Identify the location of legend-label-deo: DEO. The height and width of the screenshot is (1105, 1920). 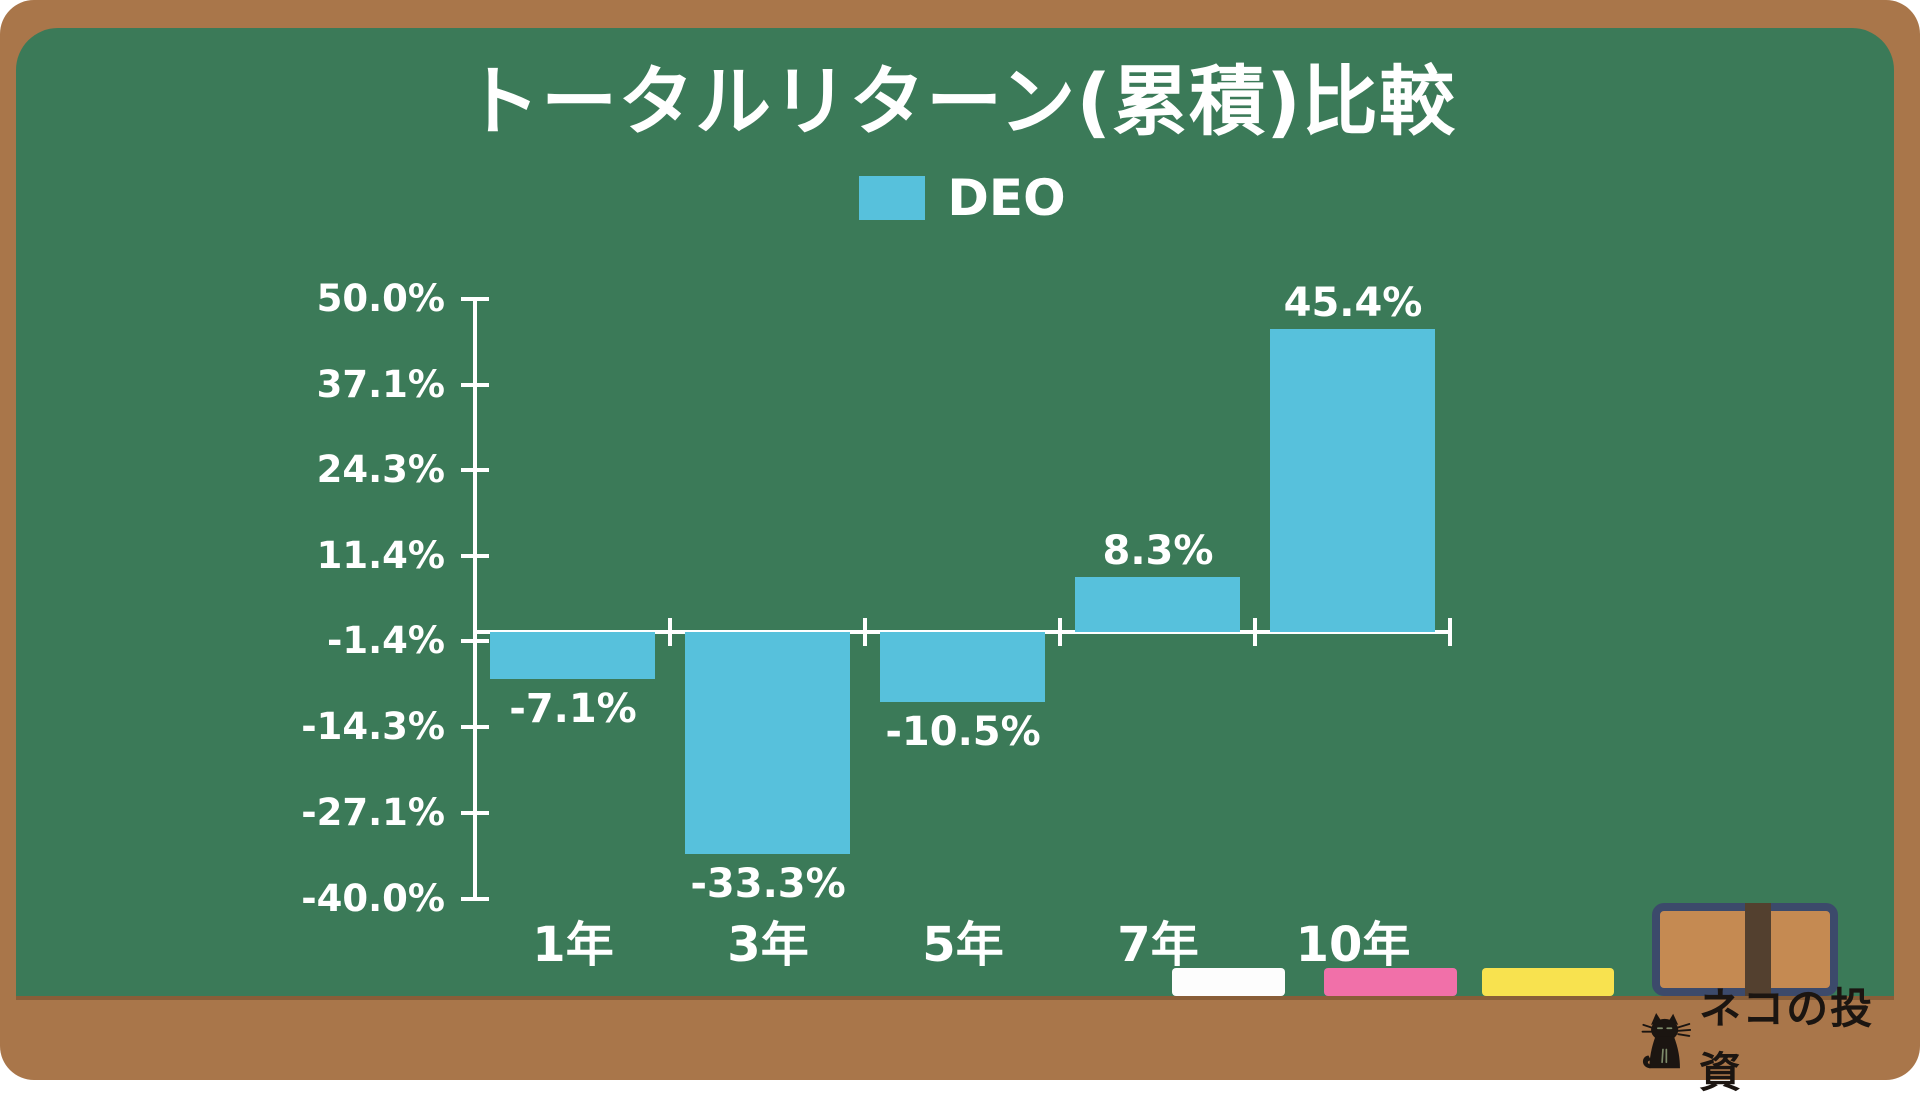
(1006, 198).